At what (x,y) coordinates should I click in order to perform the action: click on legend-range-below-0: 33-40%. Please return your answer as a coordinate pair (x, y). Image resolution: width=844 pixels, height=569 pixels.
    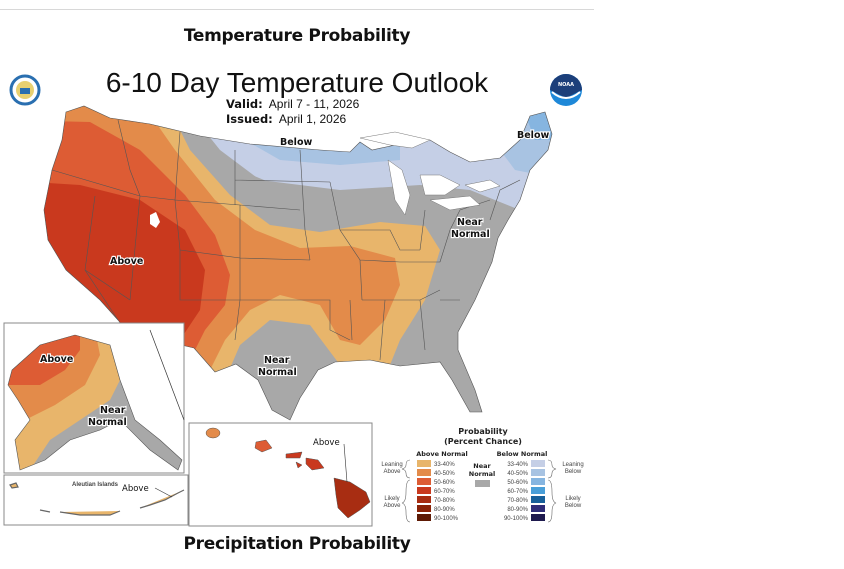
    Looking at the image, I should click on (517, 465).